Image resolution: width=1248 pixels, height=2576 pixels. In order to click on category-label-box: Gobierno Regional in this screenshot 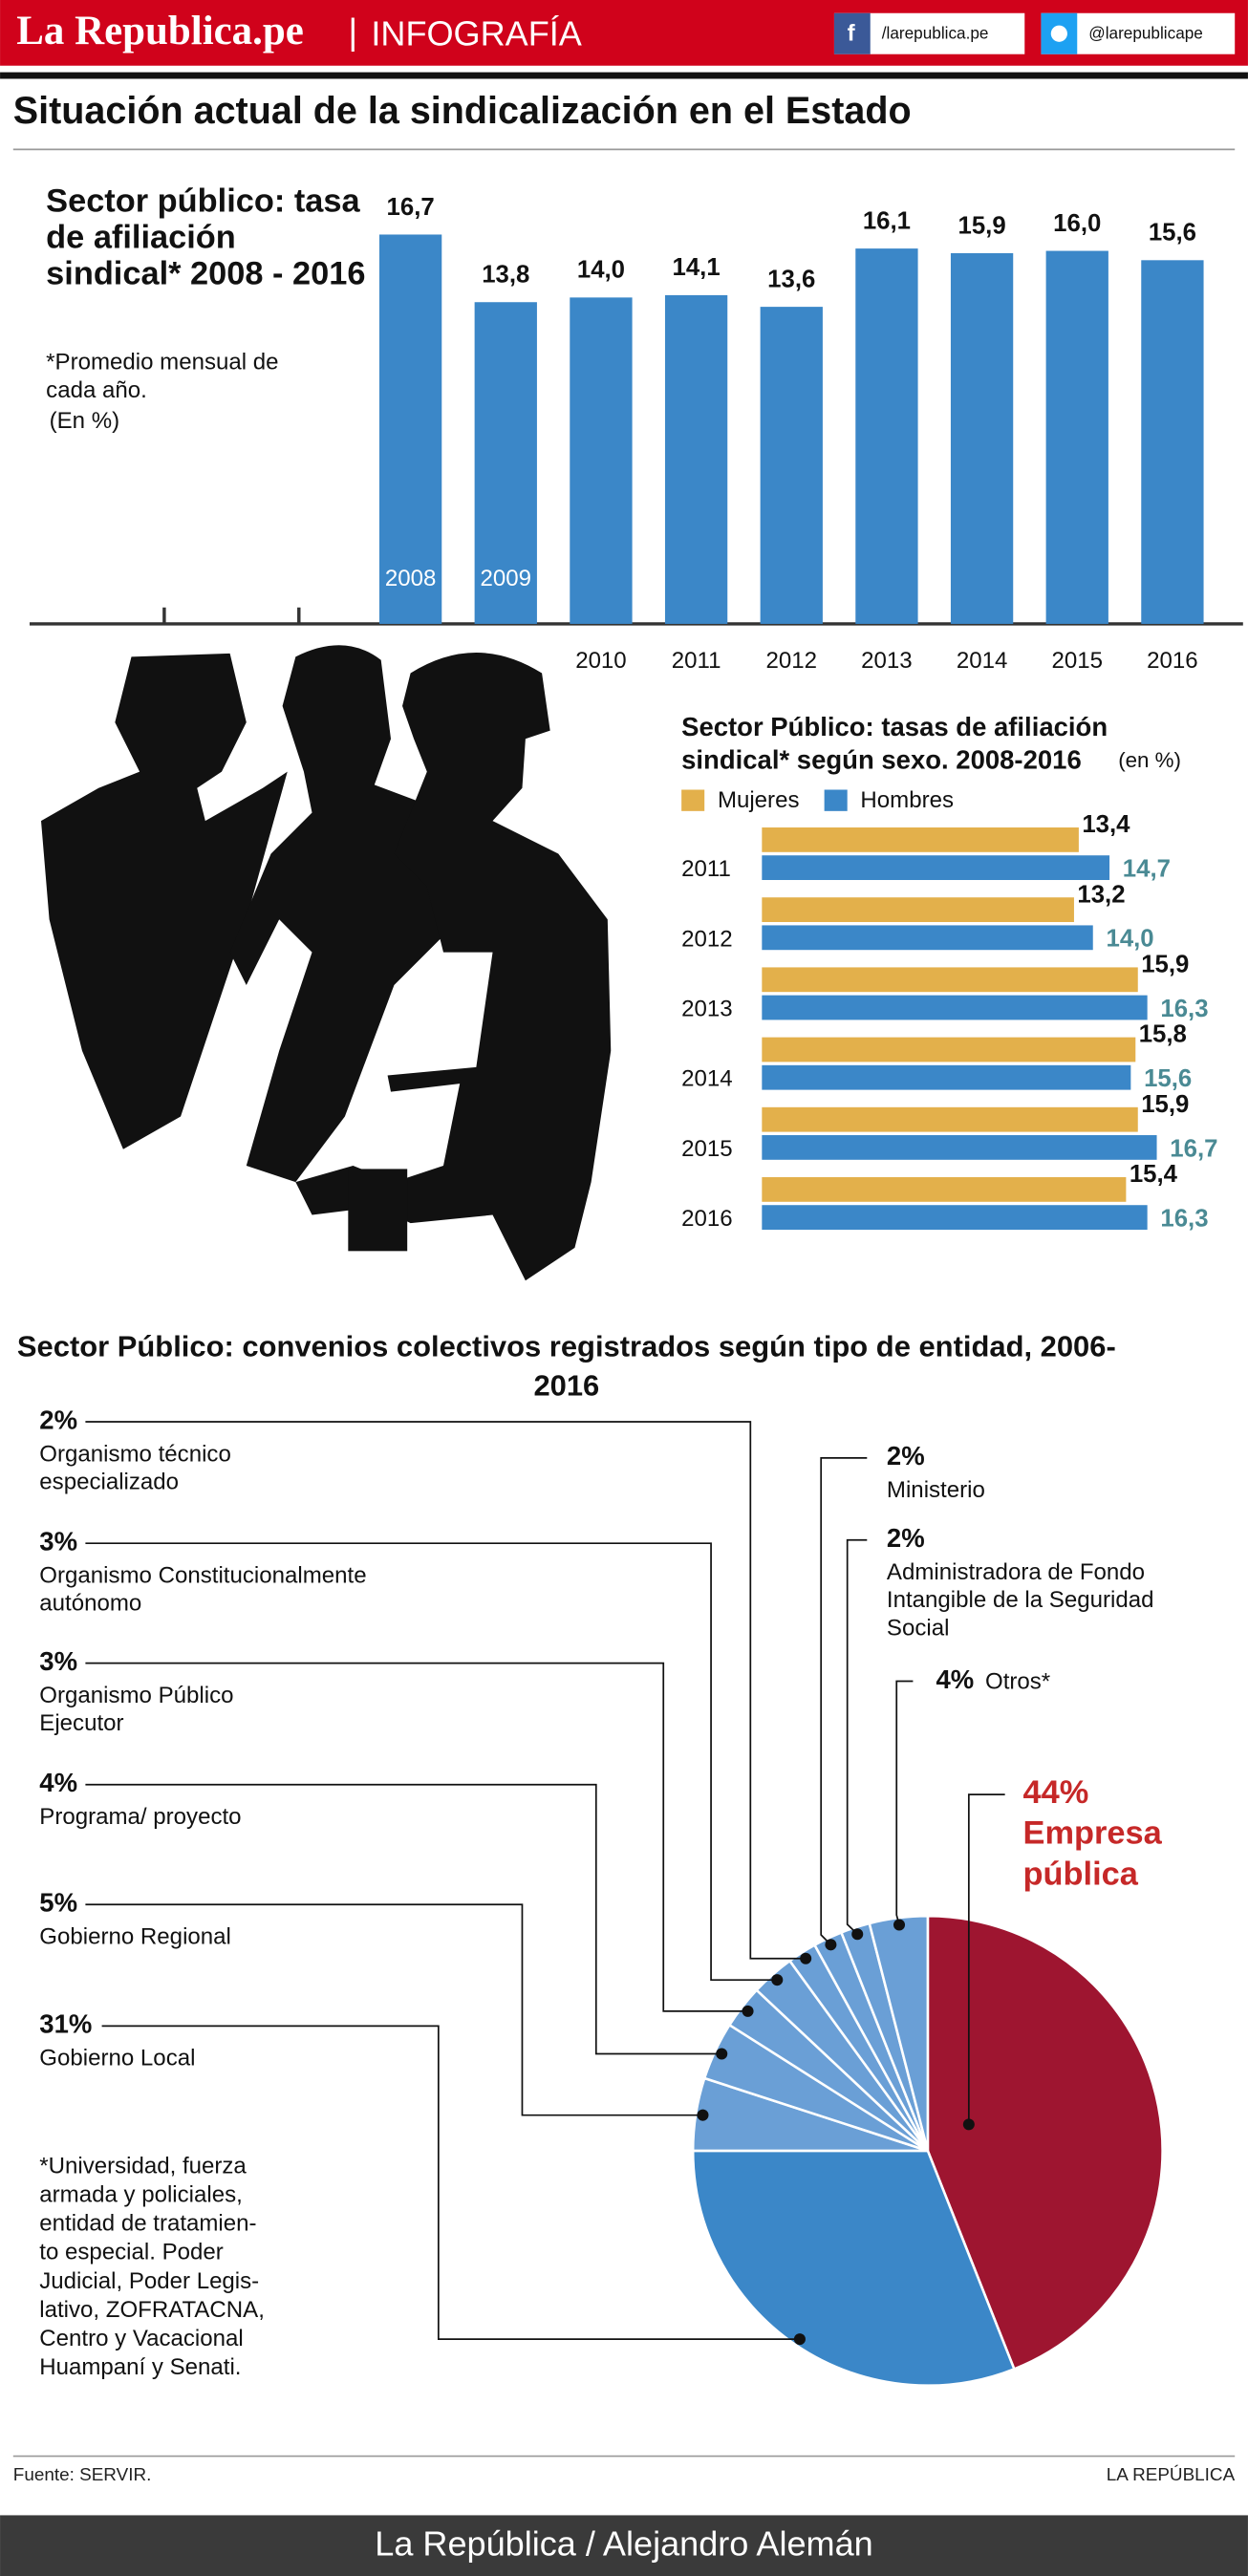, I will do `click(135, 1935)`.